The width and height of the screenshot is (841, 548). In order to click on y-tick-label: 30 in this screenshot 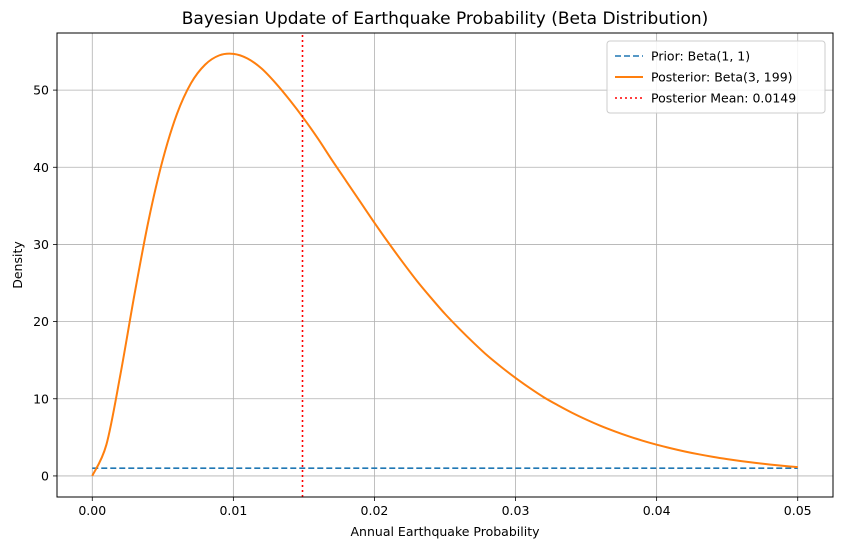, I will do `click(41, 244)`.